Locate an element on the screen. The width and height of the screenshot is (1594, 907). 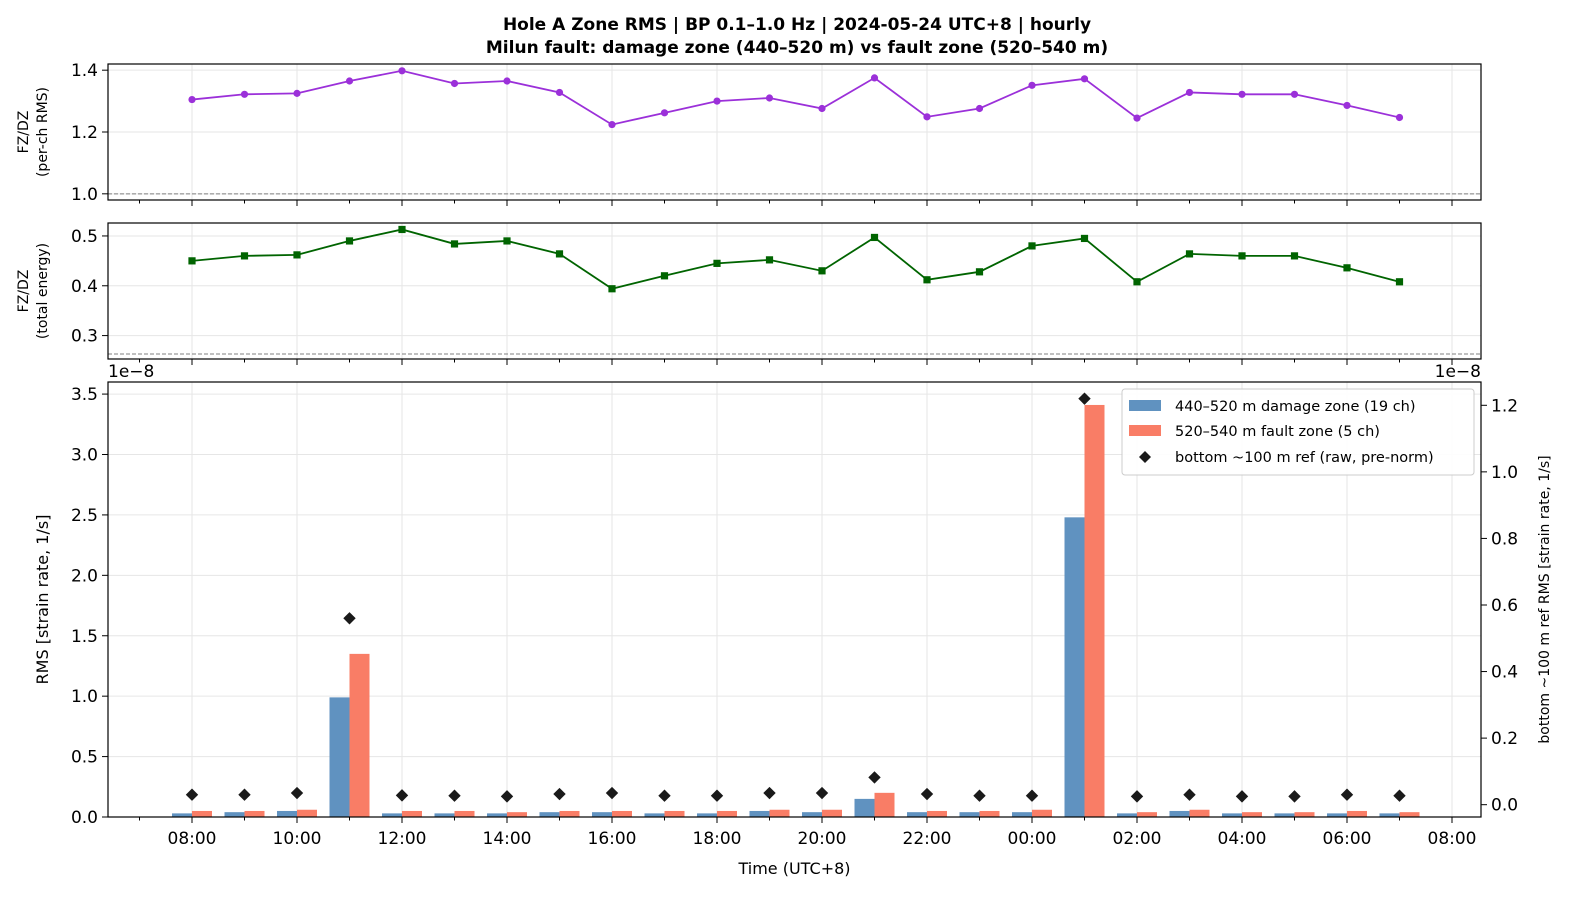
x-tick-label: 10:00 is located at coordinates (297, 839).